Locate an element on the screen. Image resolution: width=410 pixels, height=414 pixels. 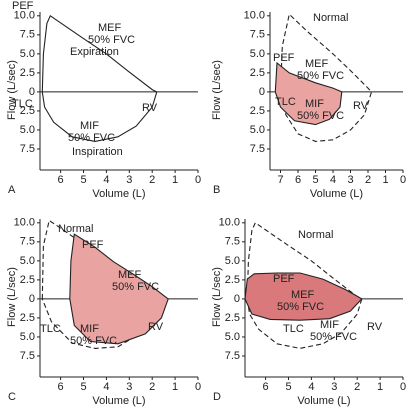
normal-loop is located at coordinates (99, 284).